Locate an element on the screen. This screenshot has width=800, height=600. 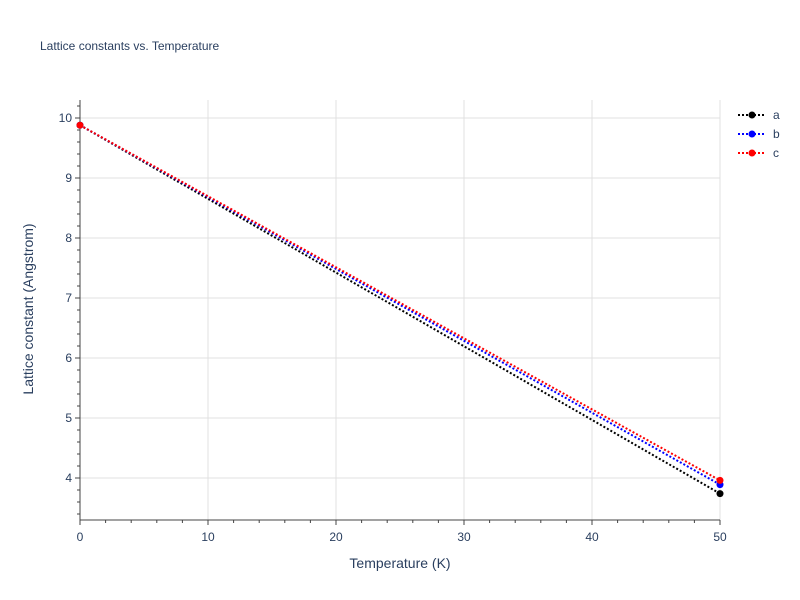
legend-marker-b is located at coordinates (752, 134).